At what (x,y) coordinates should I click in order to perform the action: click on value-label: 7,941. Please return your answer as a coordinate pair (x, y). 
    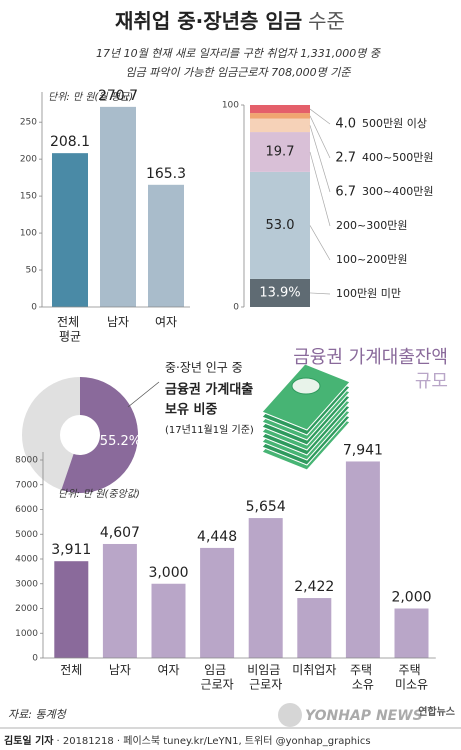
    Looking at the image, I should click on (363, 450).